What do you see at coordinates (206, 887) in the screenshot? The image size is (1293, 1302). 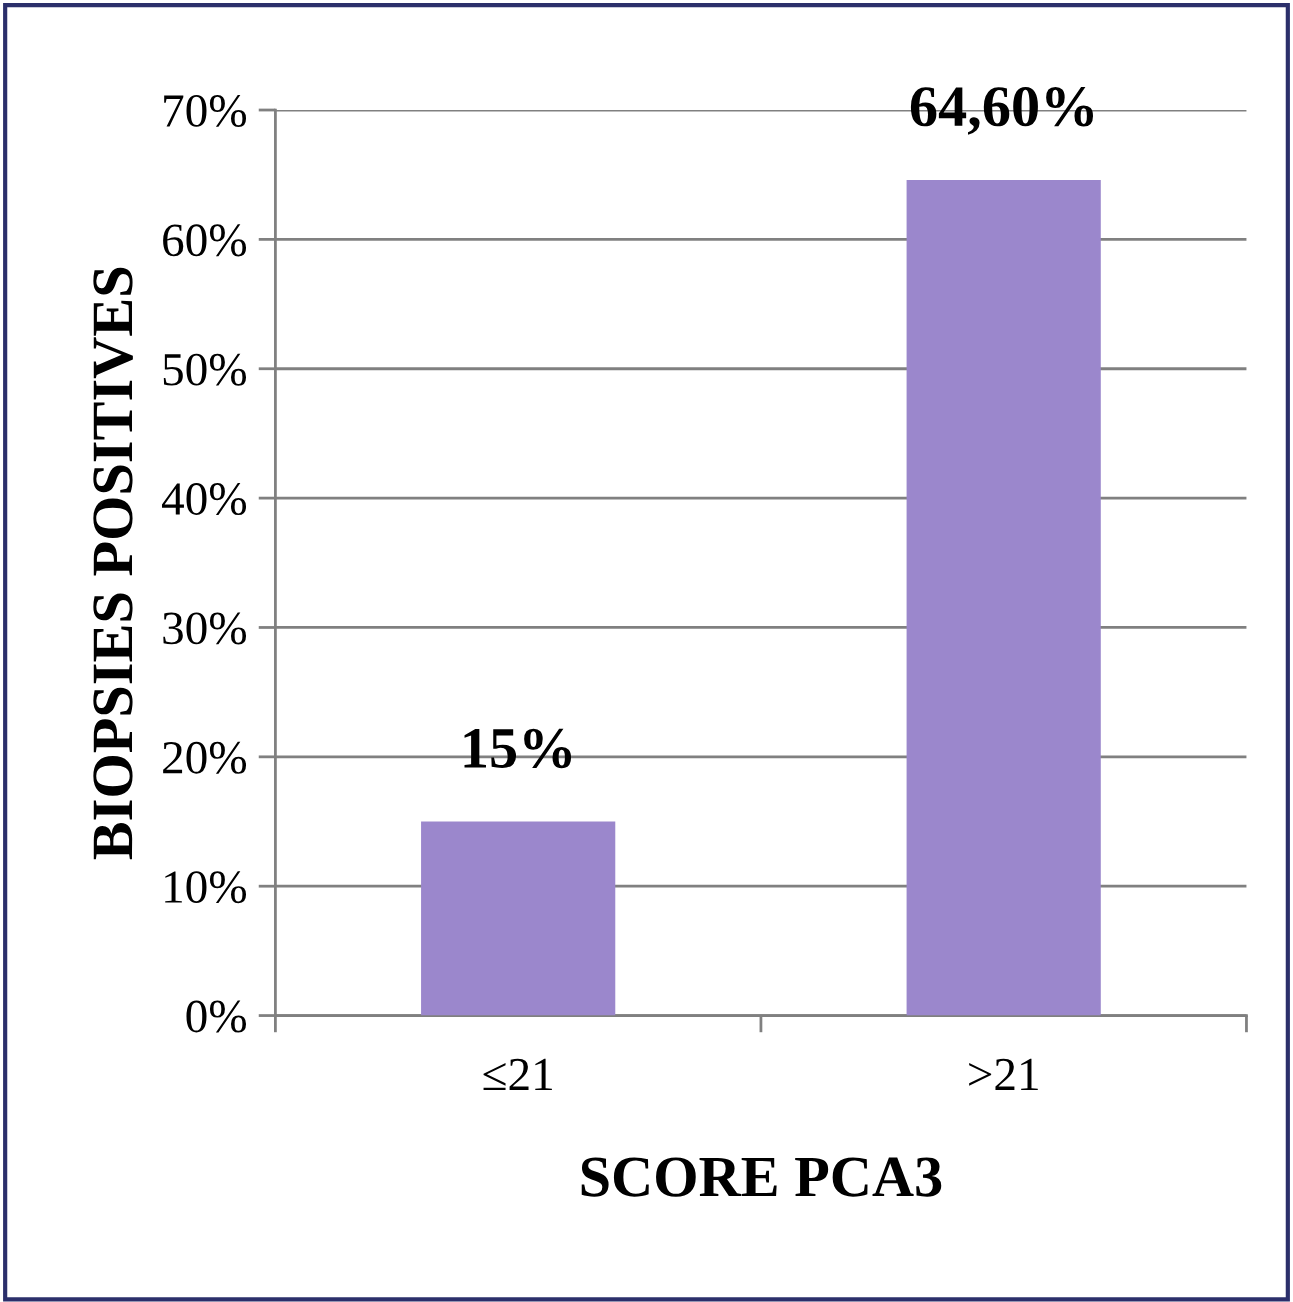 I see `y-tick-label: 10%` at bounding box center [206, 887].